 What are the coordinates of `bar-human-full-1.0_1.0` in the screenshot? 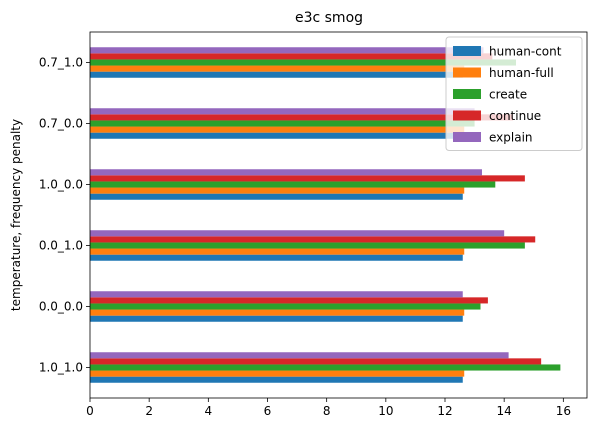 It's located at (277, 373).